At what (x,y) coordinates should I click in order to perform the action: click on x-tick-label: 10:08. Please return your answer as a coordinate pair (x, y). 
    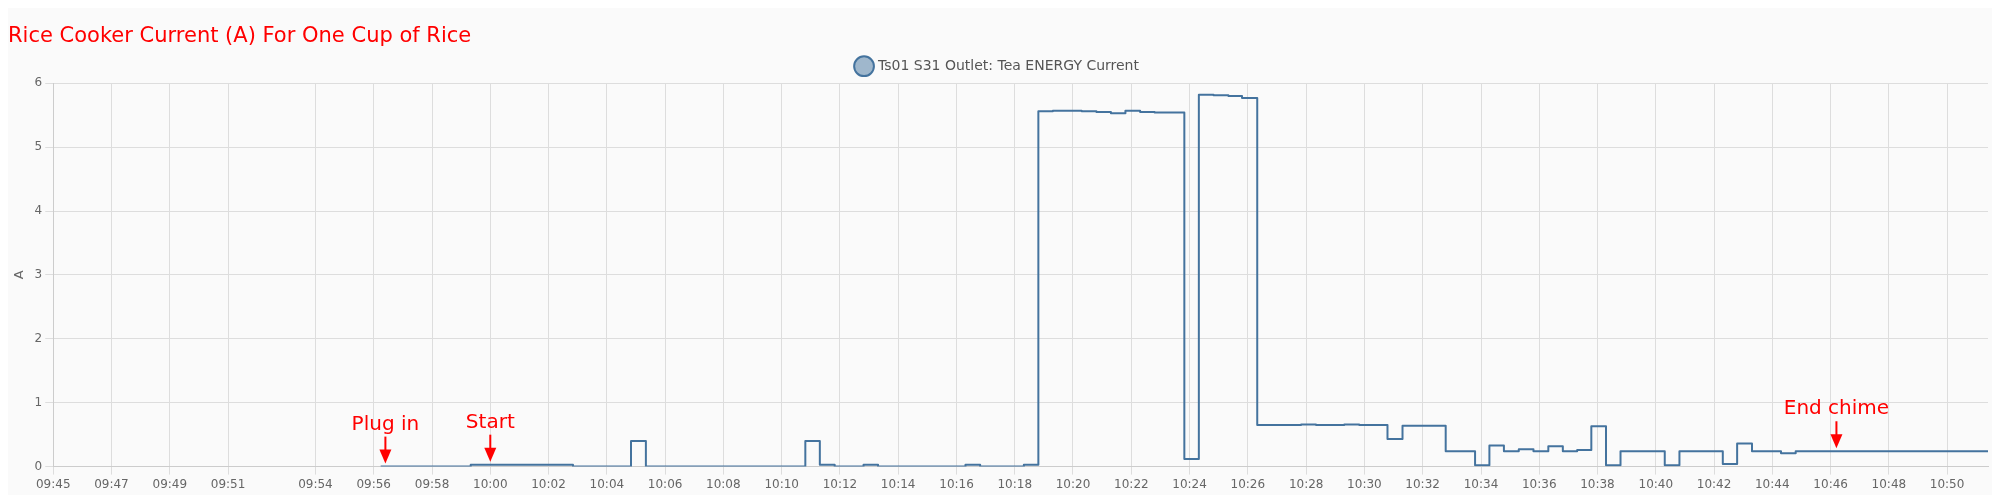
    Looking at the image, I should click on (723, 483).